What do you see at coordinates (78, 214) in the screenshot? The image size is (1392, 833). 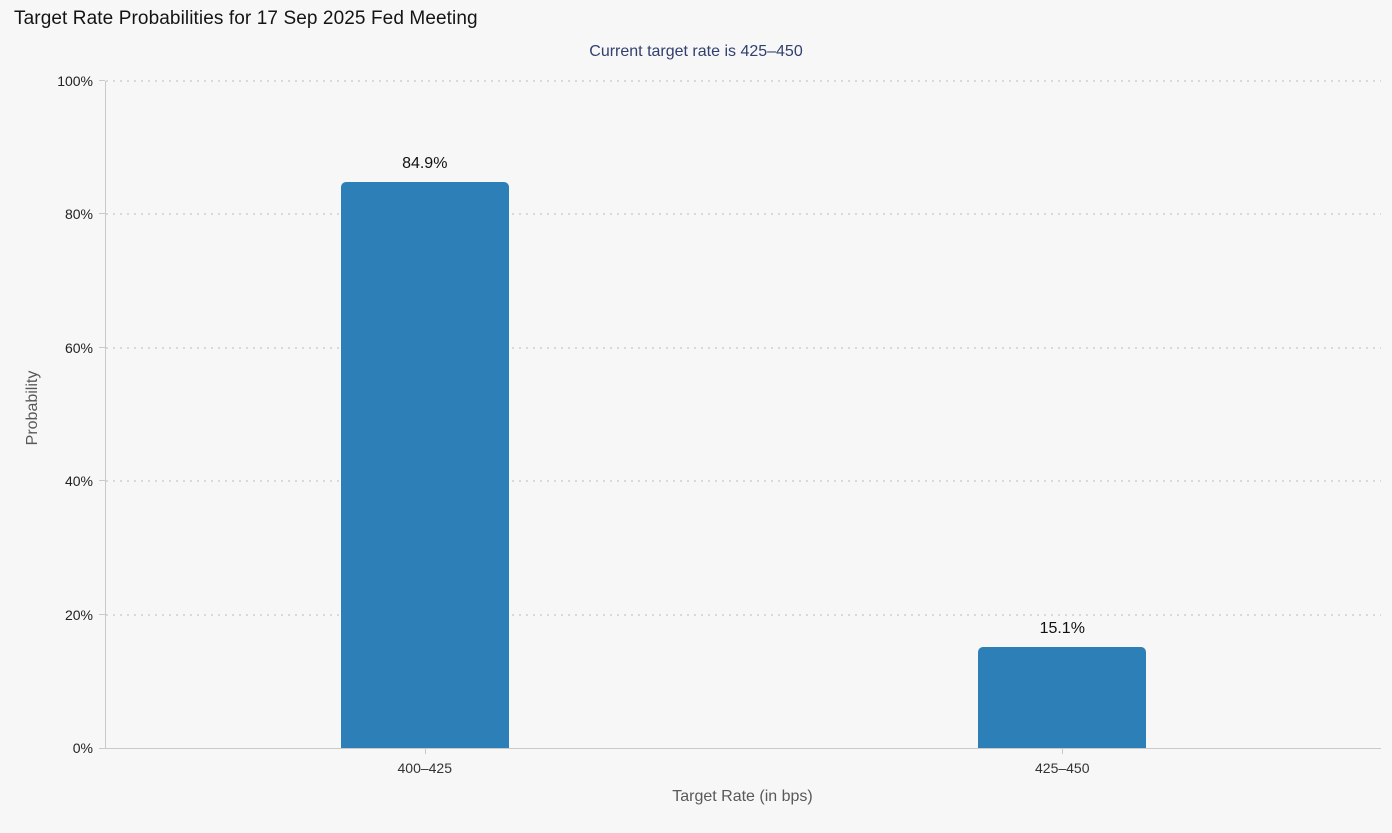 I see `y-tick-label: 80%` at bounding box center [78, 214].